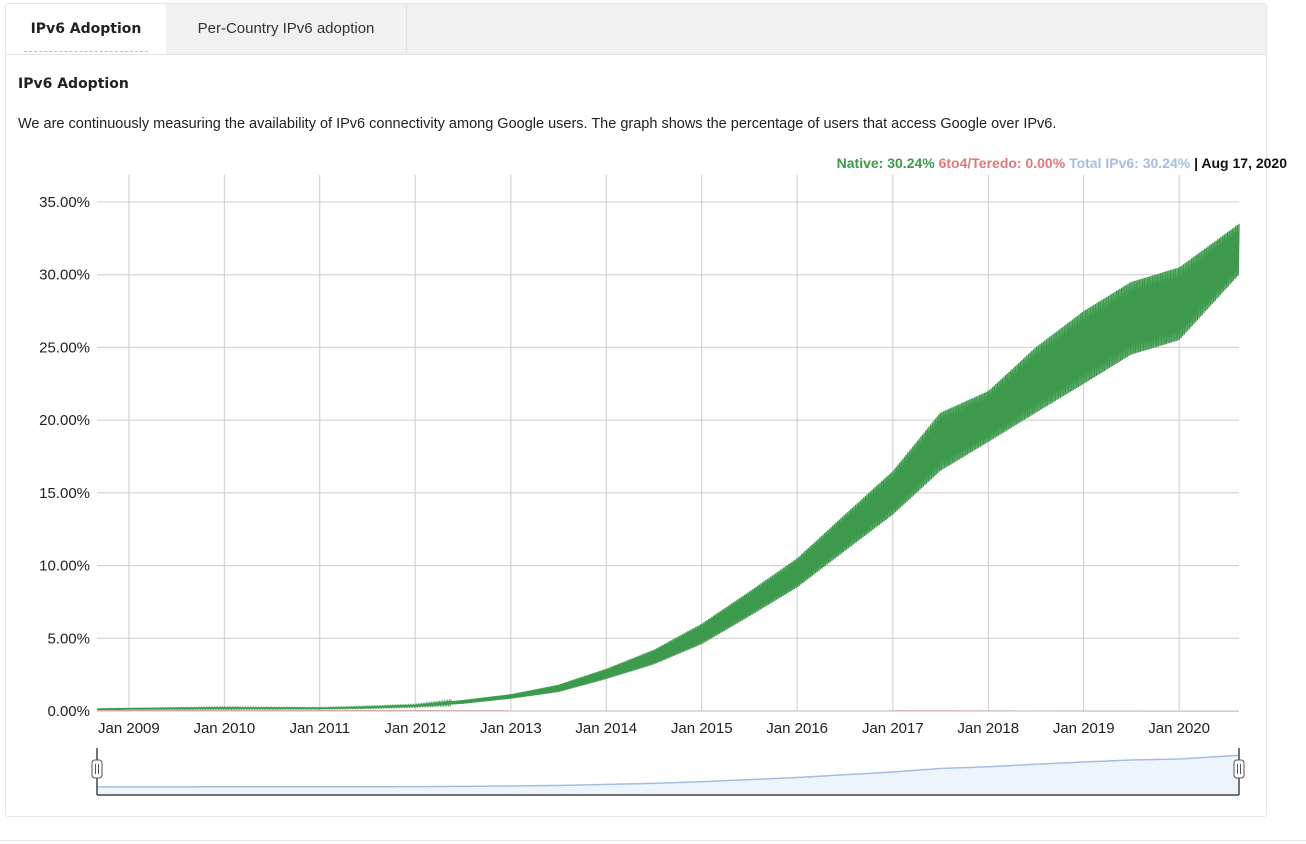  What do you see at coordinates (64, 275) in the screenshot?
I see `y-tick-label: 30.00%` at bounding box center [64, 275].